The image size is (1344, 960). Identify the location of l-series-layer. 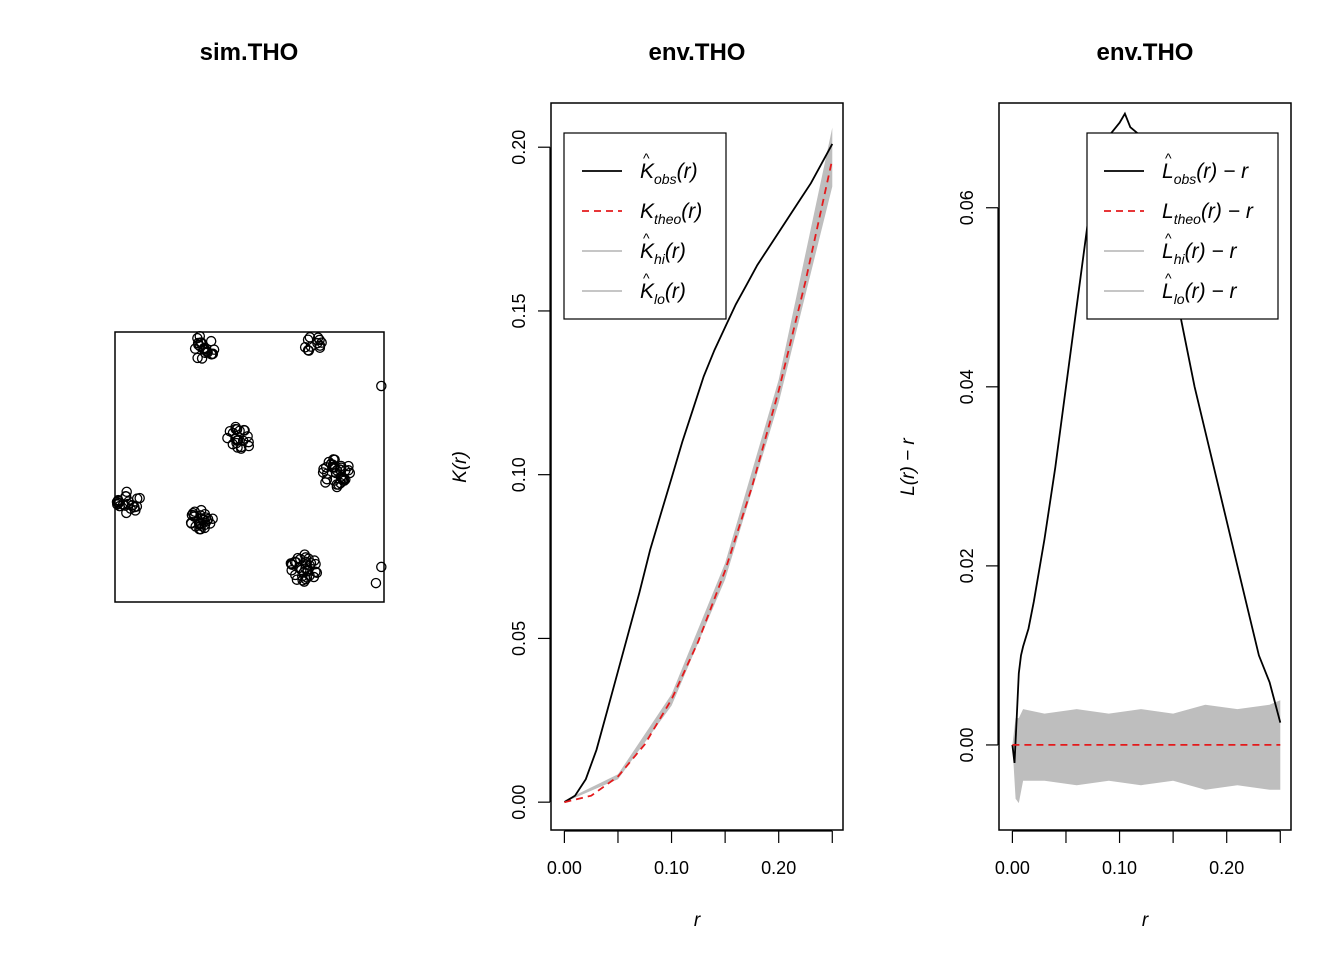
(1146, 437).